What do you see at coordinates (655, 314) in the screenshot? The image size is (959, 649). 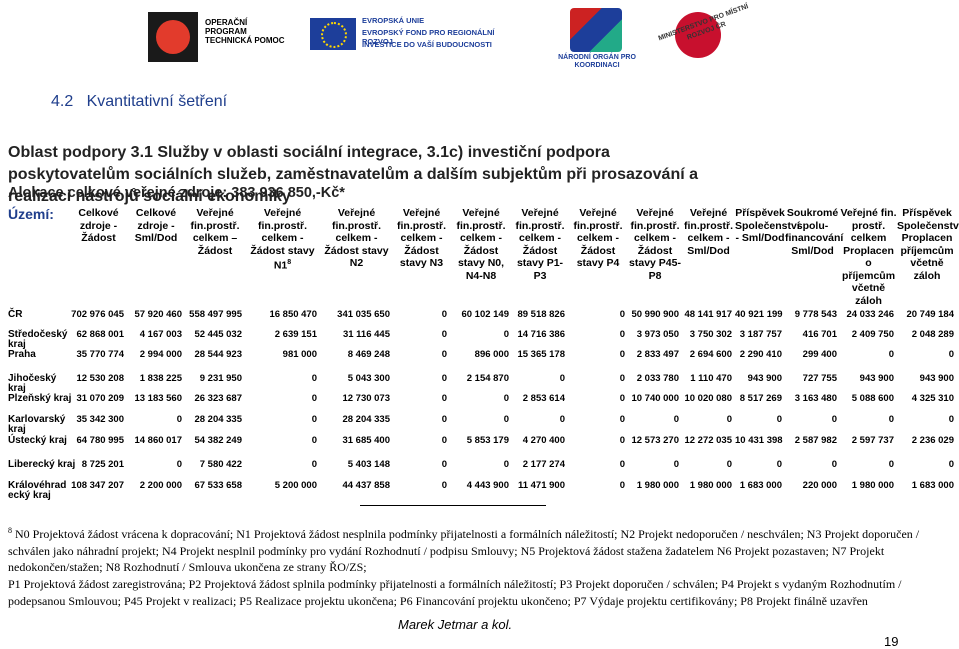 I see `cell-value: 50 990 900` at bounding box center [655, 314].